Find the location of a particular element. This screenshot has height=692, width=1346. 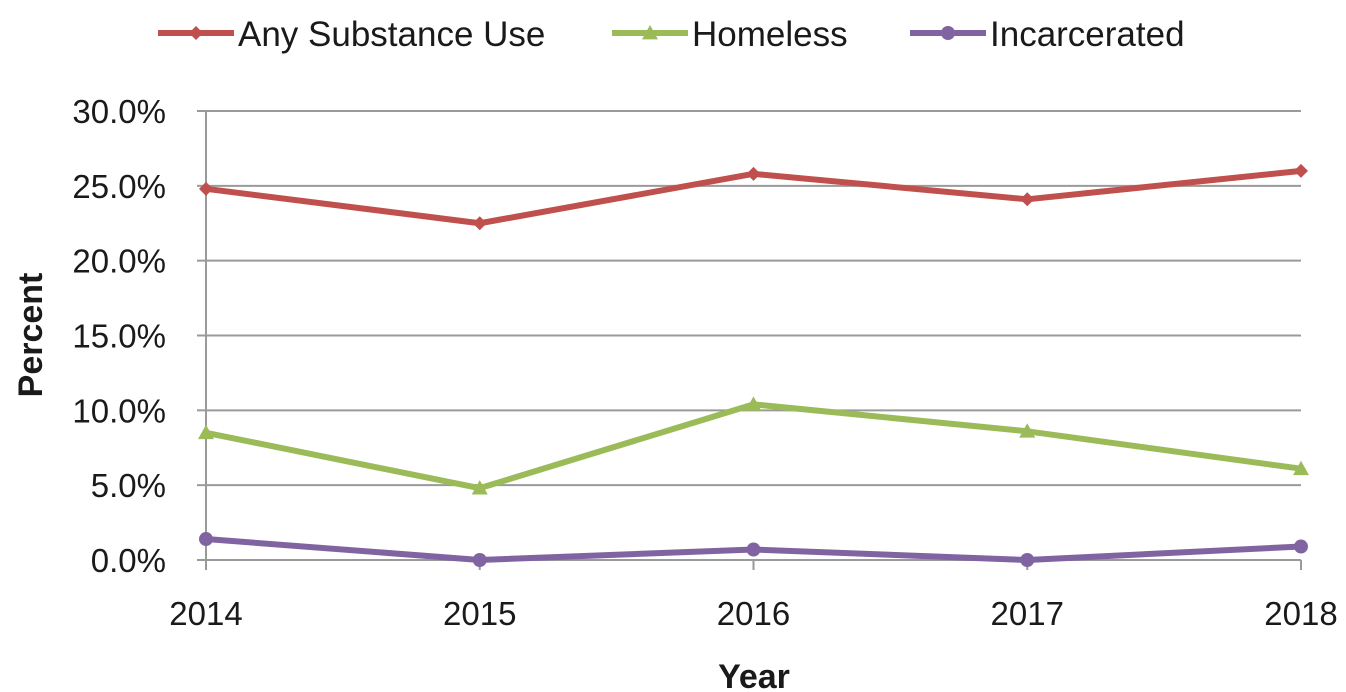

y-tick-label: 10.0% is located at coordinates (119, 410).